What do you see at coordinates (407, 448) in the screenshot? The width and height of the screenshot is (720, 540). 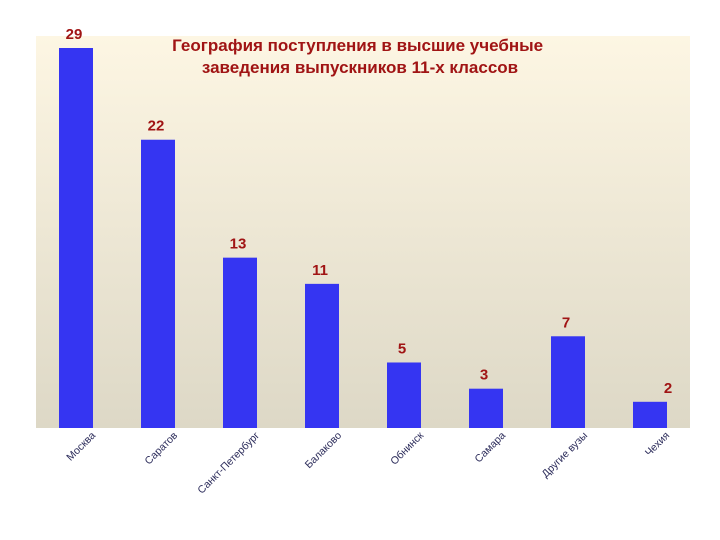 I see `category-label-5: Обнинск` at bounding box center [407, 448].